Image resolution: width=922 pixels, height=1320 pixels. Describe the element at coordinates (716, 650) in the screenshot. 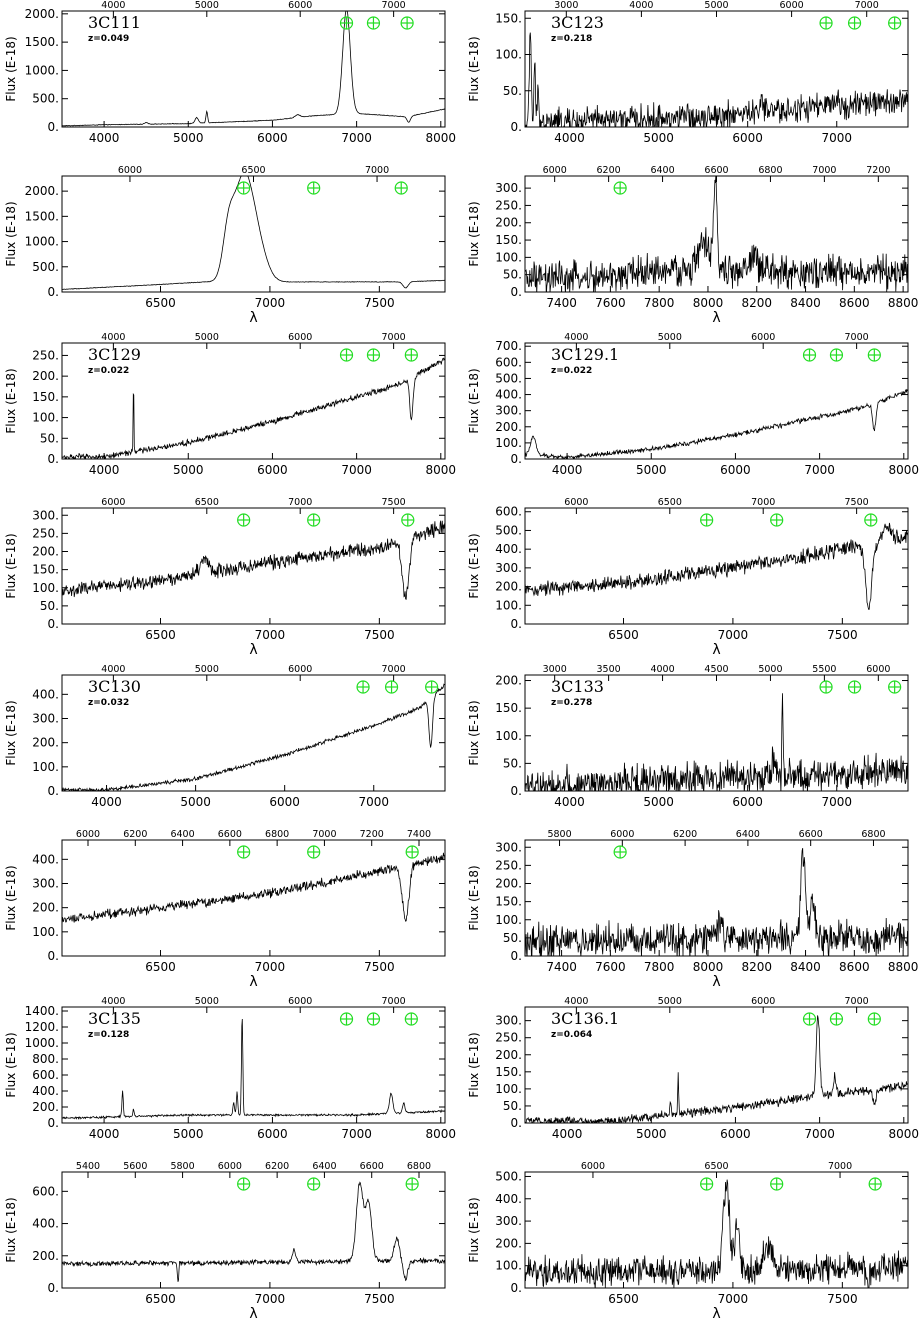

I see `x-axis-label: λ` at that location.